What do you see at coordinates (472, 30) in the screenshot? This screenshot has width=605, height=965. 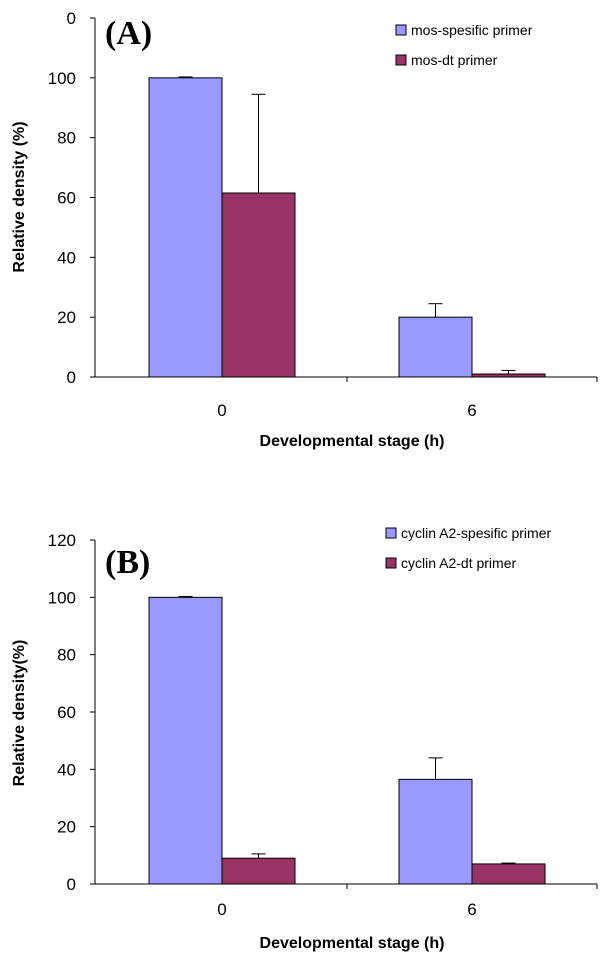 I see `legend-label: mos-spesific primer` at bounding box center [472, 30].